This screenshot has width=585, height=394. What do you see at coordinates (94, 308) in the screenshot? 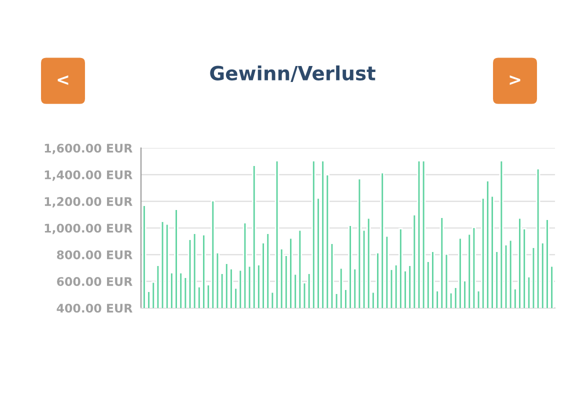
I see `y-tick-label: 400.00 EUR` at bounding box center [94, 308].